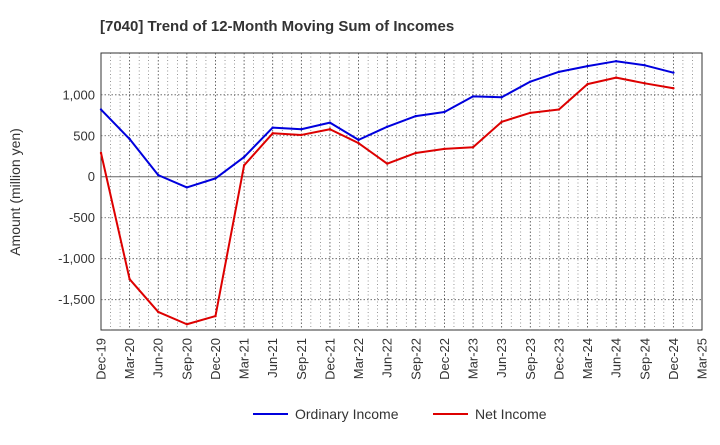  I want to click on x-tick-label: Sep-24, so click(644, 359).